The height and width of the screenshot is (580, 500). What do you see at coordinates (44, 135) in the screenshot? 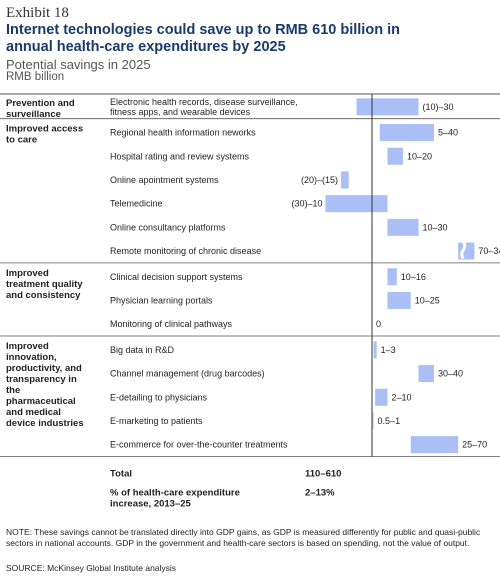
I see `category-label: Improved access to care` at bounding box center [44, 135].